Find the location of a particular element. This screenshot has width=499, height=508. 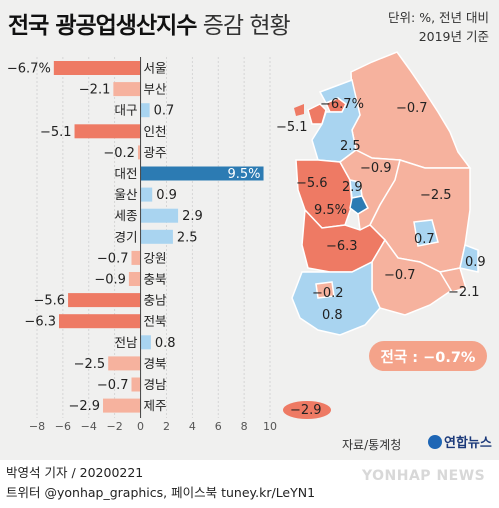

region-incheon-island is located at coordinates (299, 110).